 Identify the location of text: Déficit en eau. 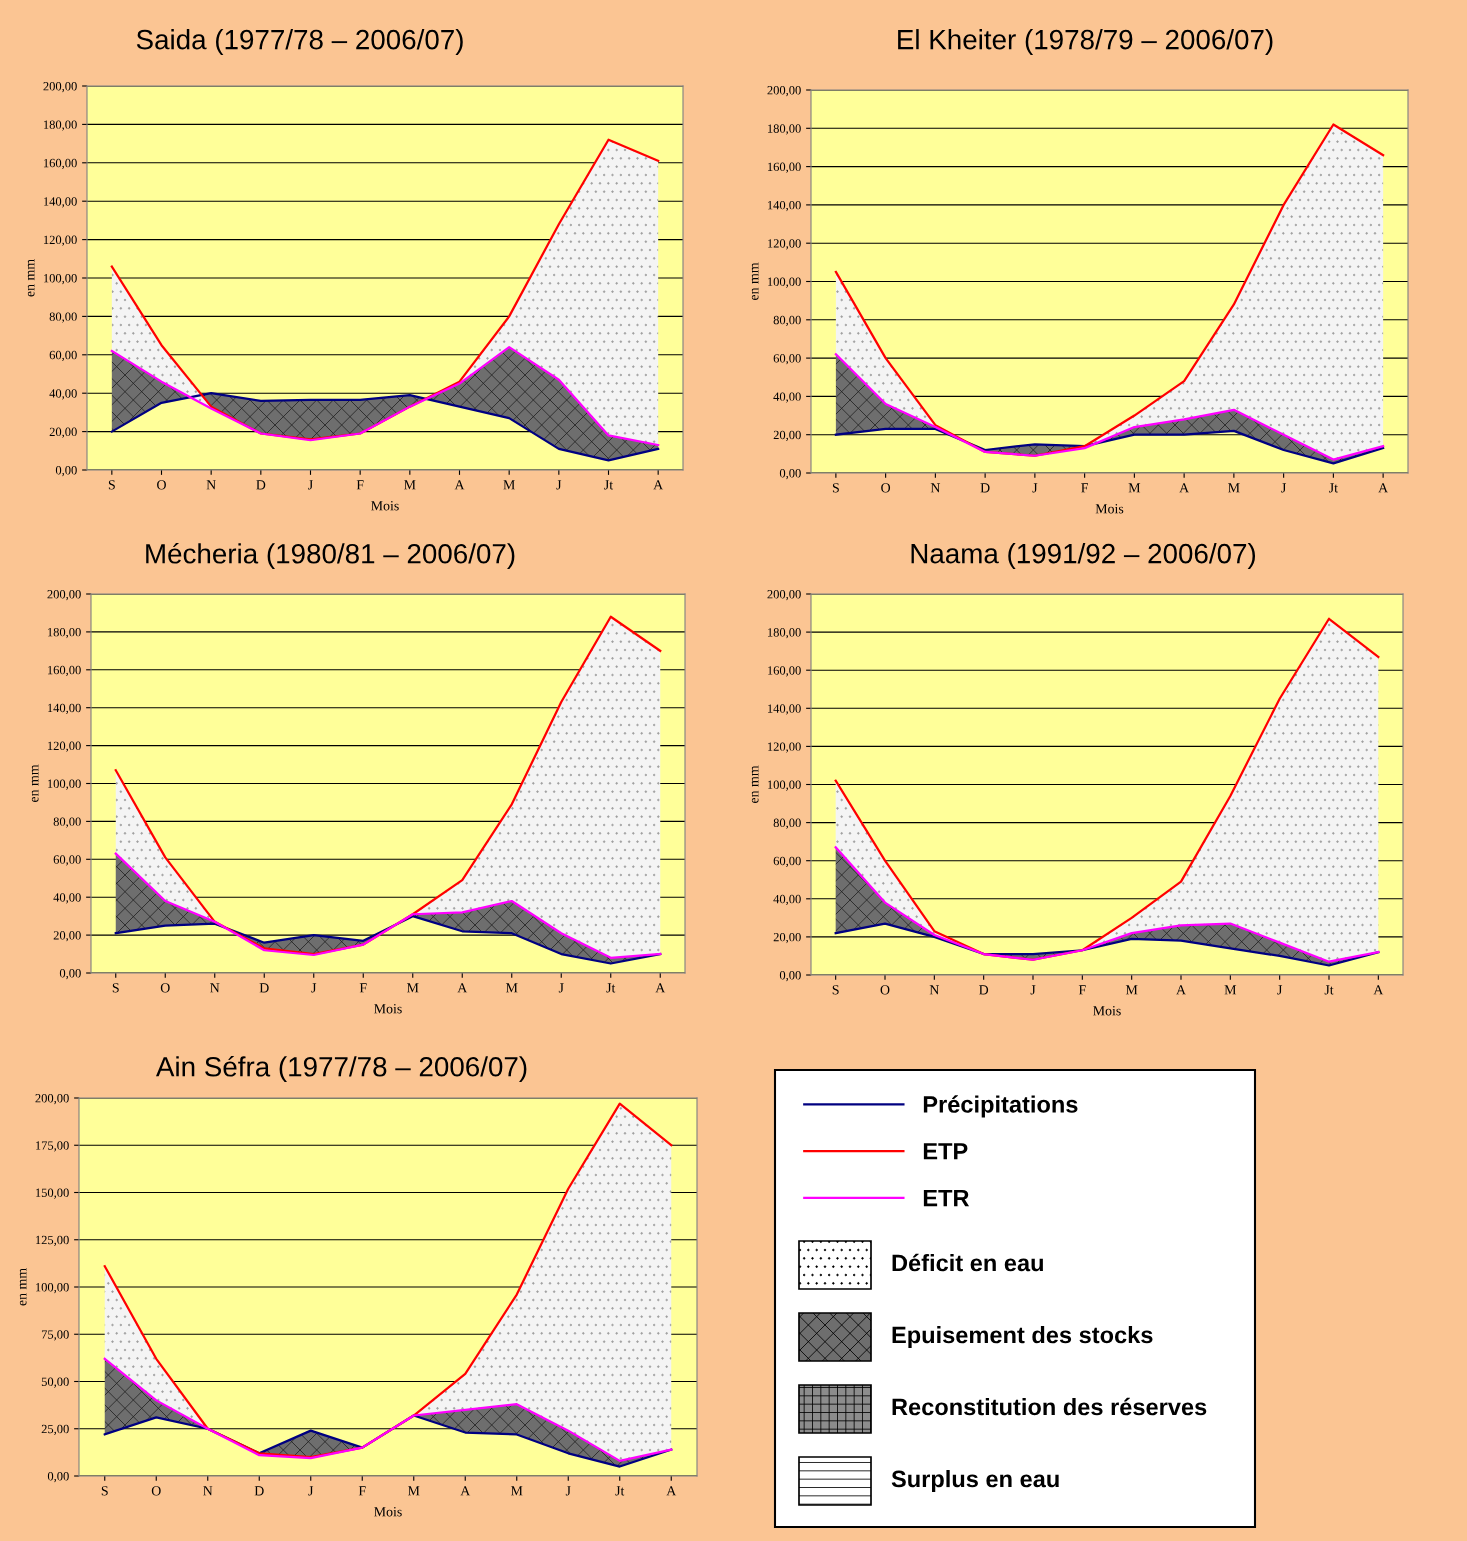
(967, 1262).